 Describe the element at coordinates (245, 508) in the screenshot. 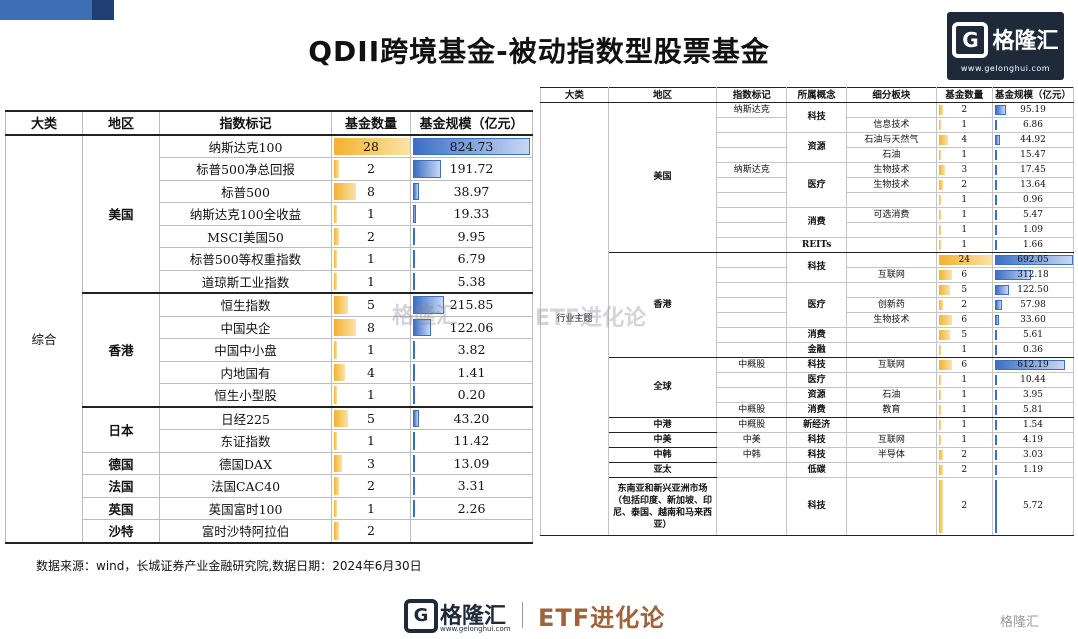

I see `index-cell: 英国富时100` at that location.